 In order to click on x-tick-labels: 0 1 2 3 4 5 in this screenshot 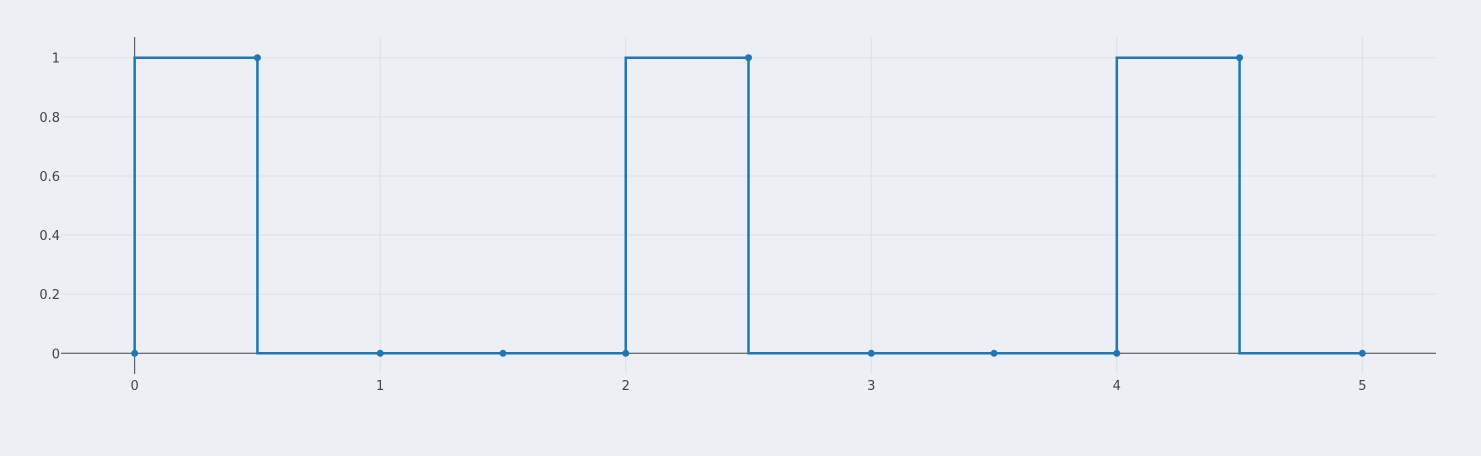, I will do `click(749, 386)`.